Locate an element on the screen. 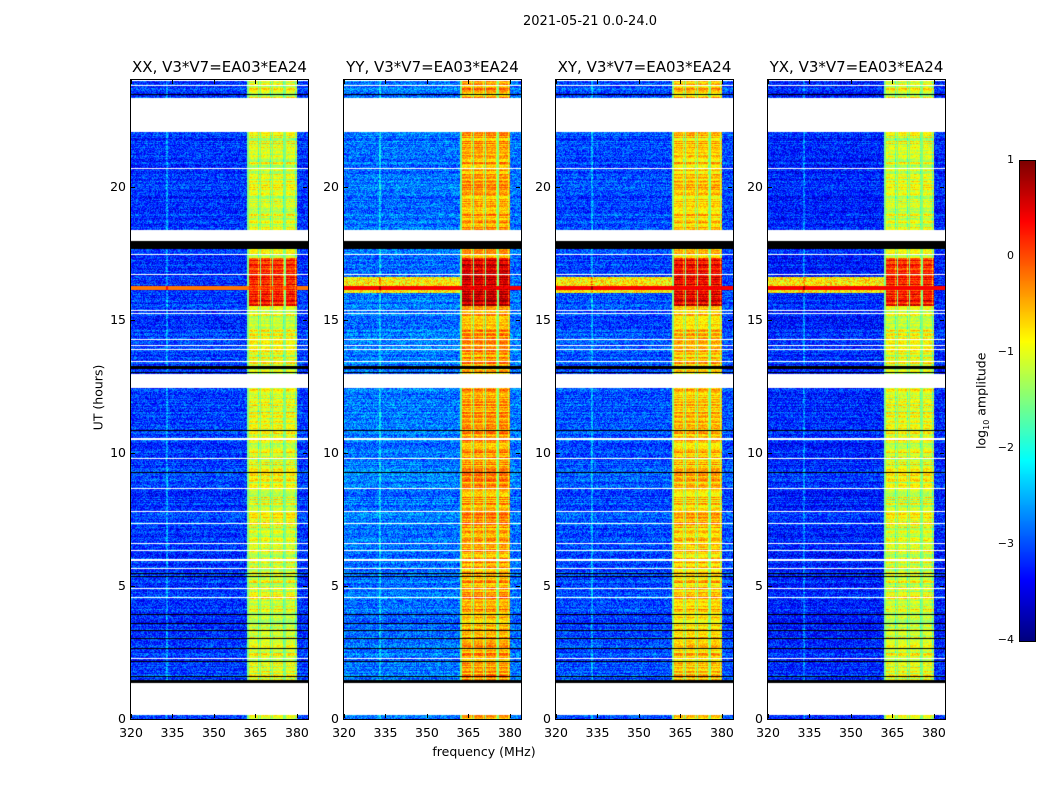 This screenshot has height=800, width=1050. panel-title: YY, V3*V7=EA03*EA24 is located at coordinates (432, 67).